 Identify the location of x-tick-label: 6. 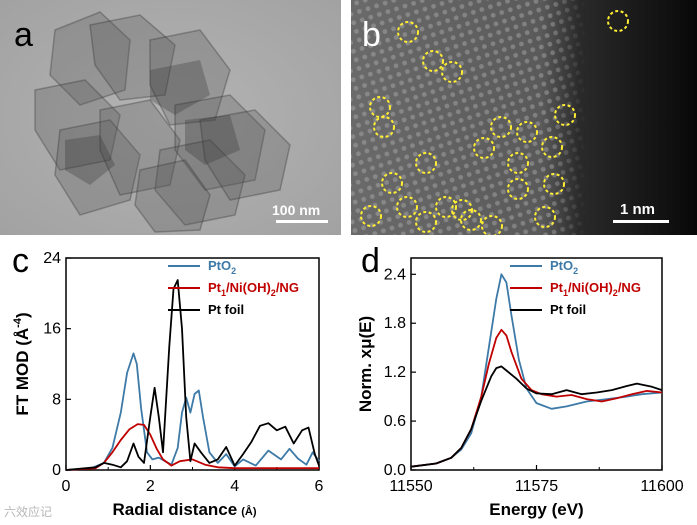
(319, 486).